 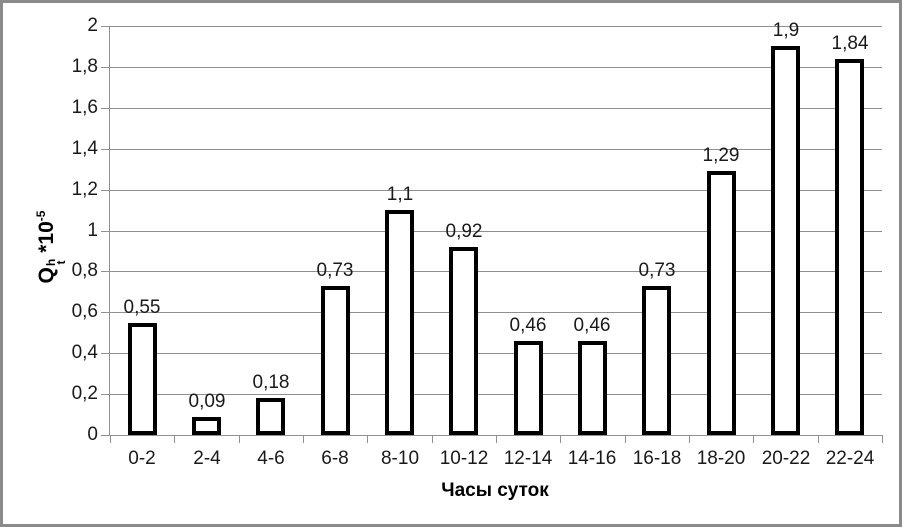 I want to click on y-axis-tick-label: 1,6, so click(x=84, y=107).